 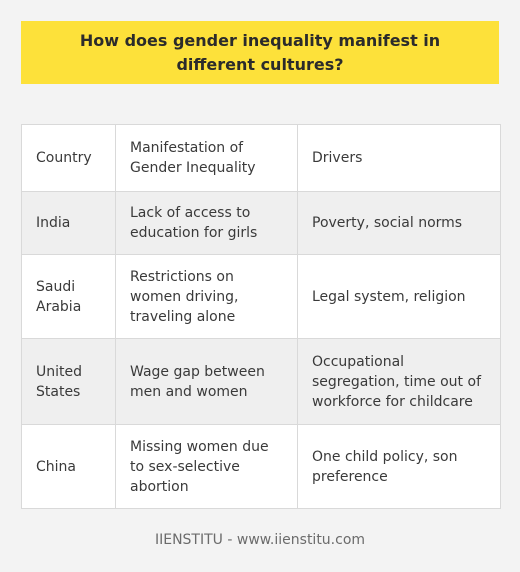 I want to click on cell-drivers: Poverty, social norms, so click(x=399, y=223).